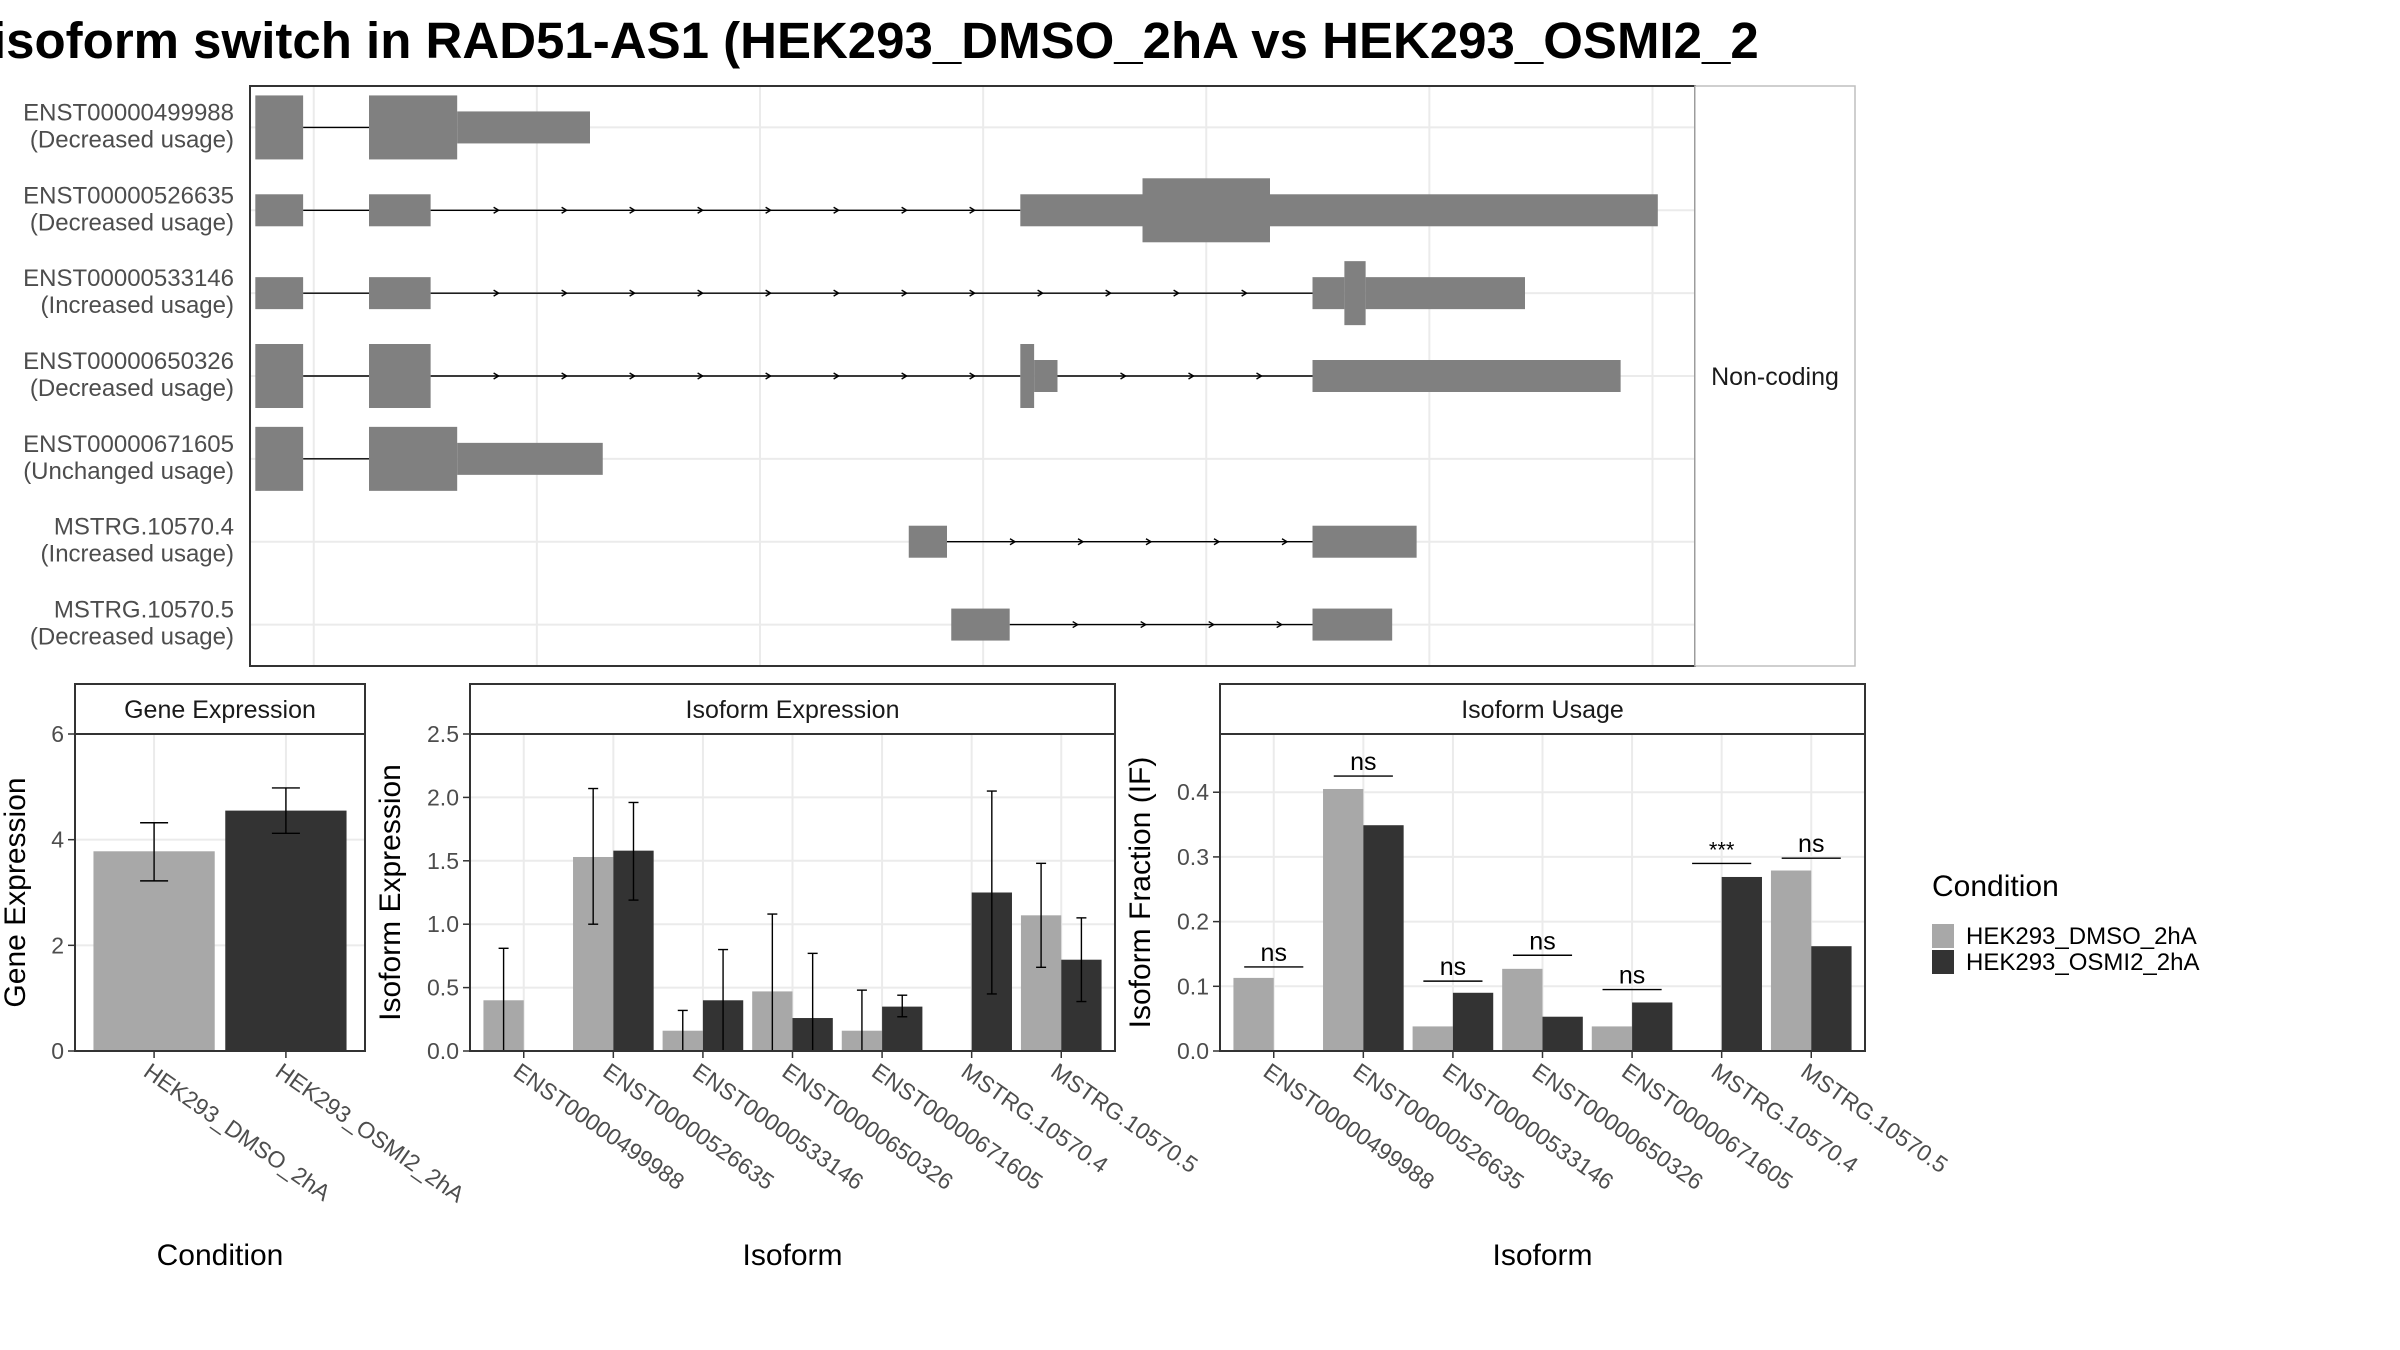 The width and height of the screenshot is (2400, 1350). What do you see at coordinates (1193, 857) in the screenshot?
I see `y-tick-label: 0.3` at bounding box center [1193, 857].